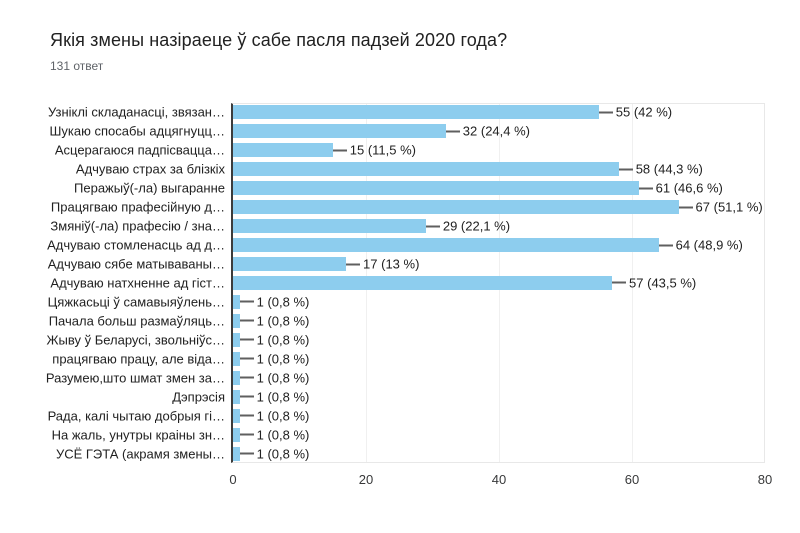  What do you see at coordinates (233, 479) in the screenshot?
I see `x-axis-tick: 0` at bounding box center [233, 479].